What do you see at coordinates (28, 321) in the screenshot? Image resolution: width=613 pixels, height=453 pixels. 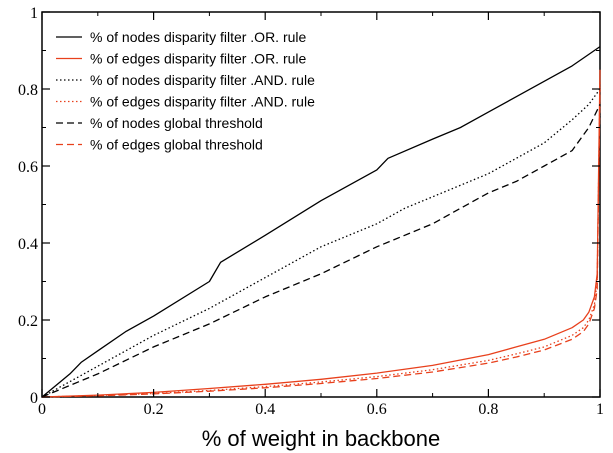 I see `y-tick-label: 0.2` at bounding box center [28, 321].